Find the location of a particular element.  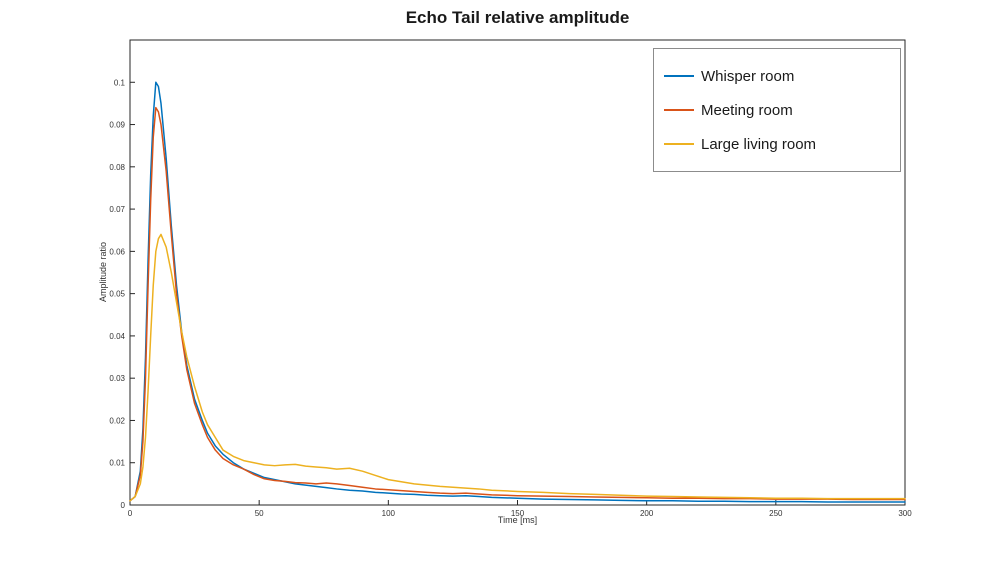

y-tick-label: 0.05 is located at coordinates (117, 294).